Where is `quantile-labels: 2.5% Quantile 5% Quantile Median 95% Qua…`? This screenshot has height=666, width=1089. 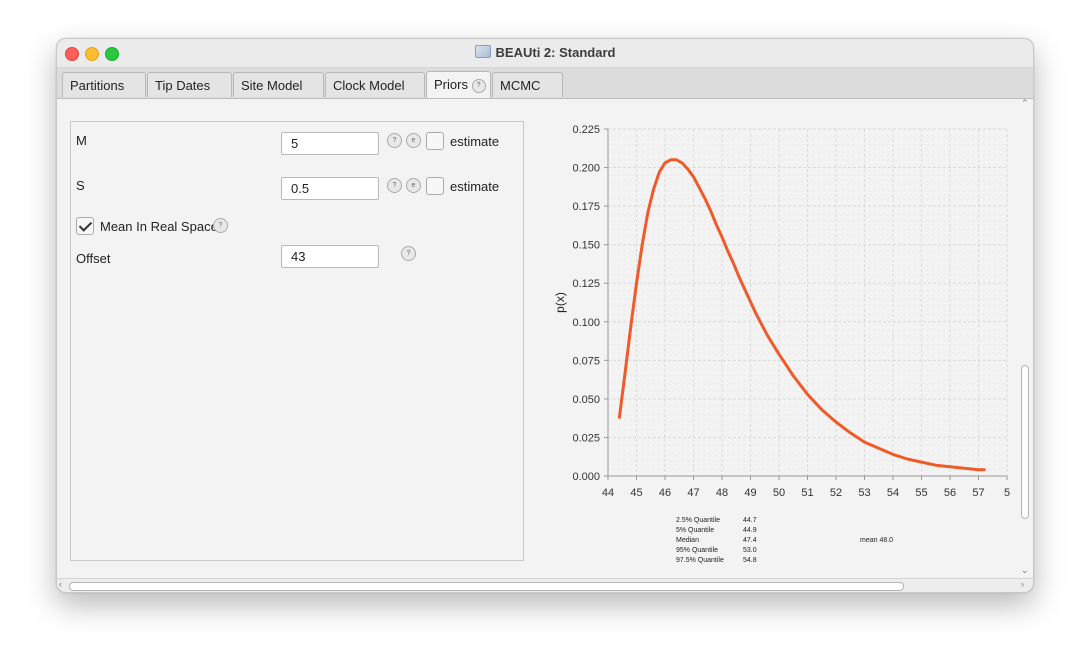 quantile-labels: 2.5% Quantile 5% Quantile Median 95% Qua… is located at coordinates (700, 541).